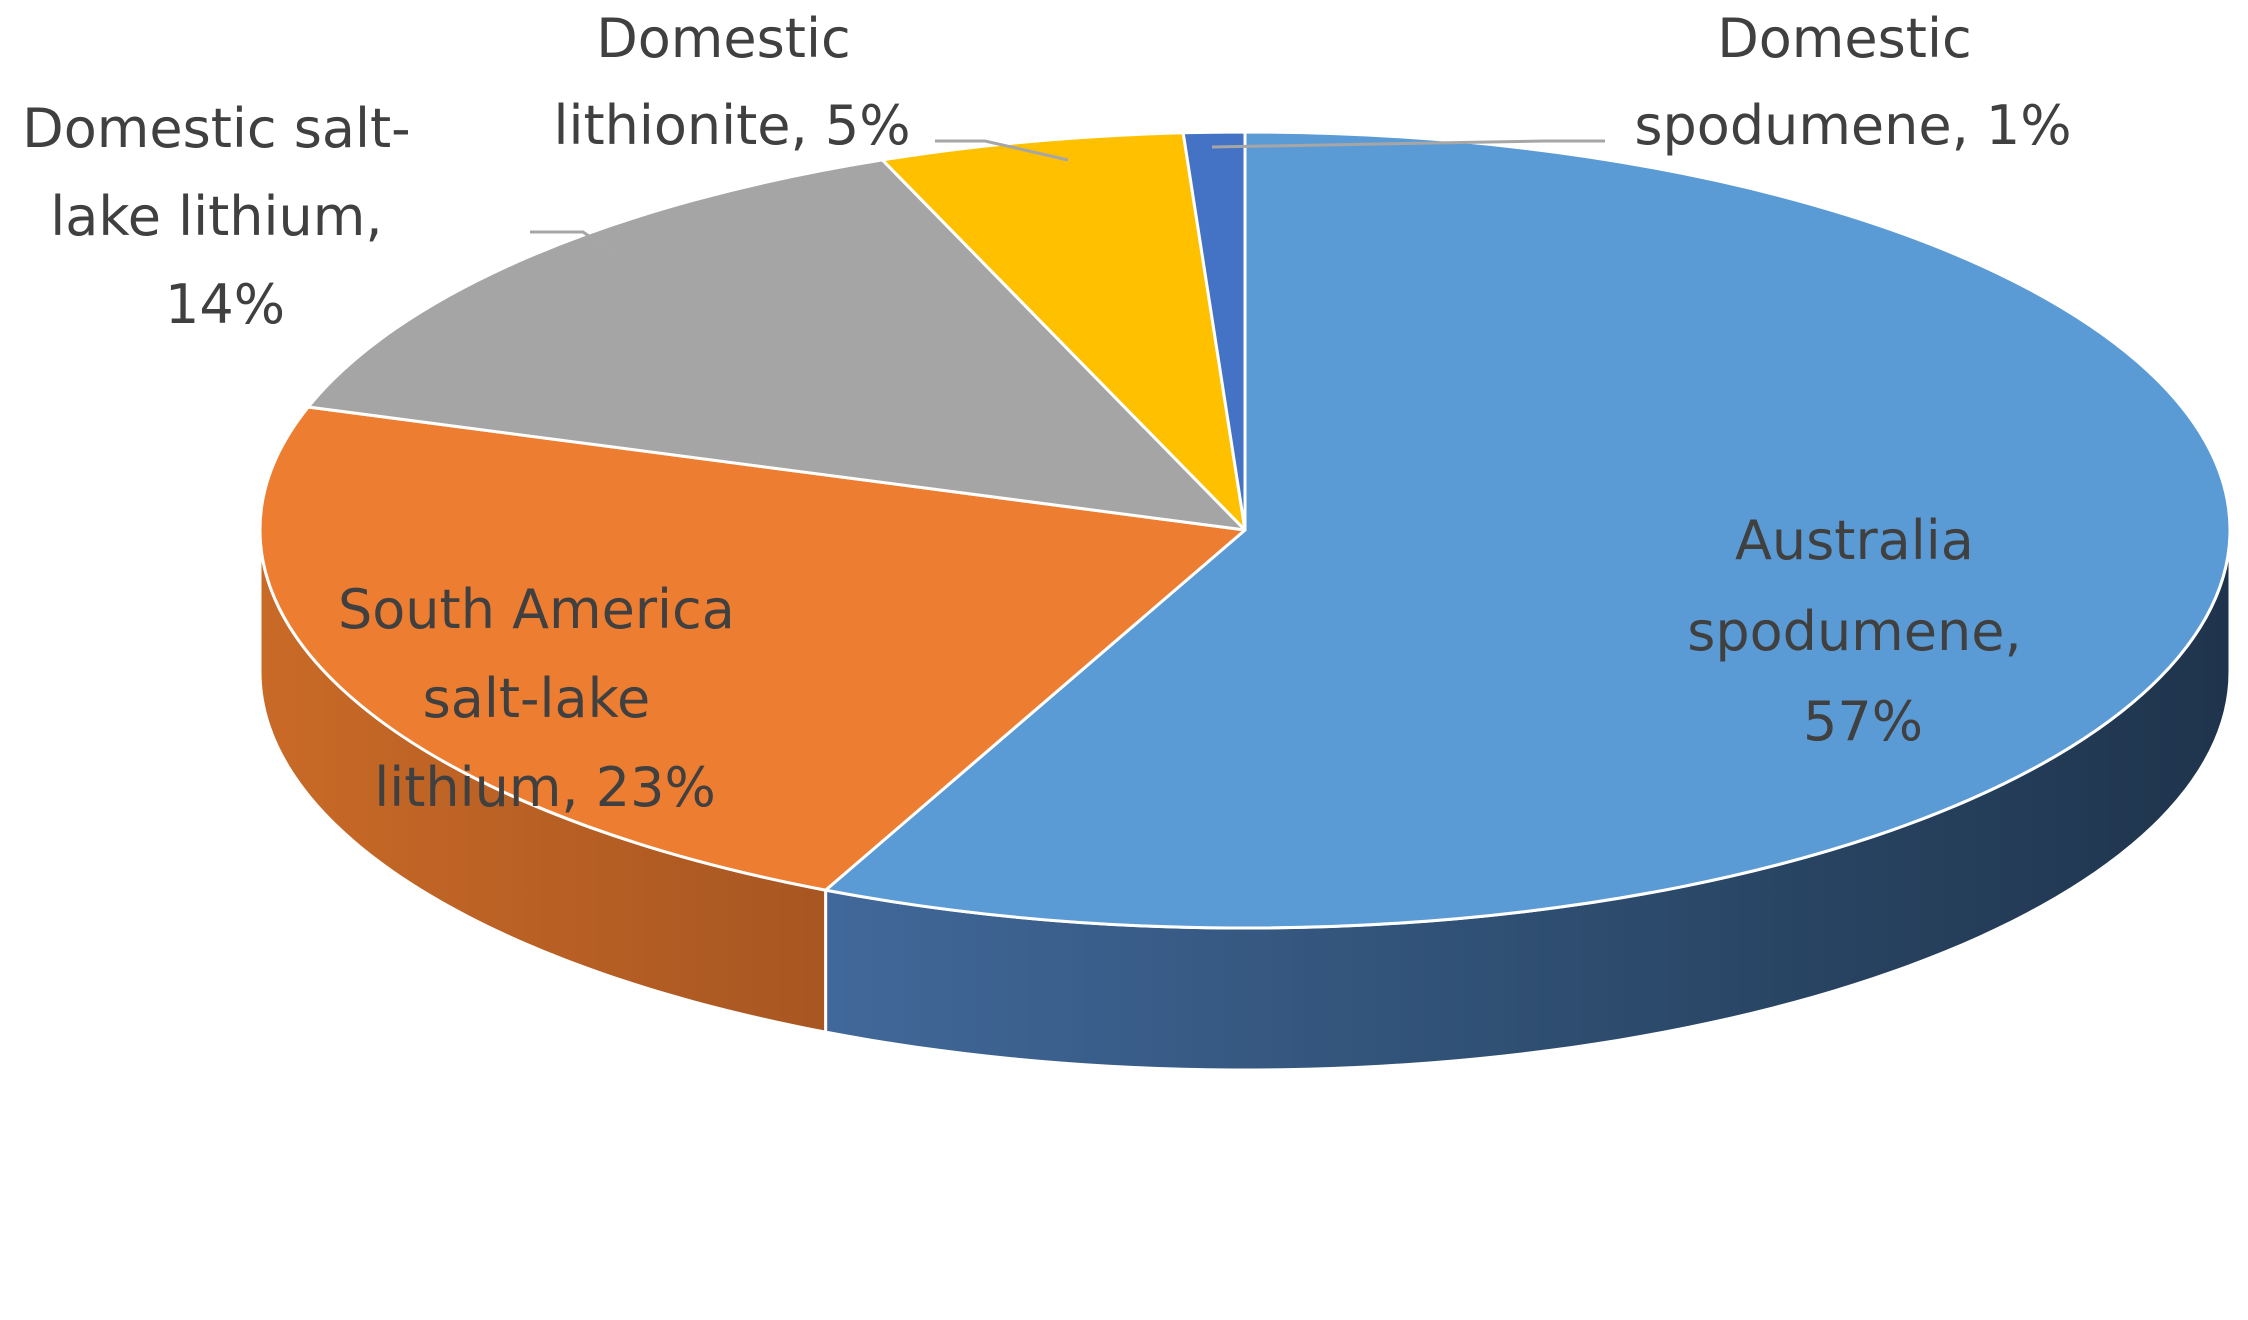 The image size is (2248, 1320). Describe the element at coordinates (731, 82) in the screenshot. I see `data-label-domestic-lithionite: Domestic lithionite, 5%` at that location.